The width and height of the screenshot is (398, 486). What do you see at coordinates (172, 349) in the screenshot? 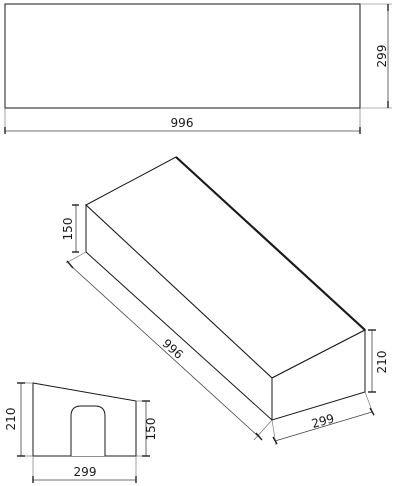
I see `iso-length-label: 996` at bounding box center [172, 349].